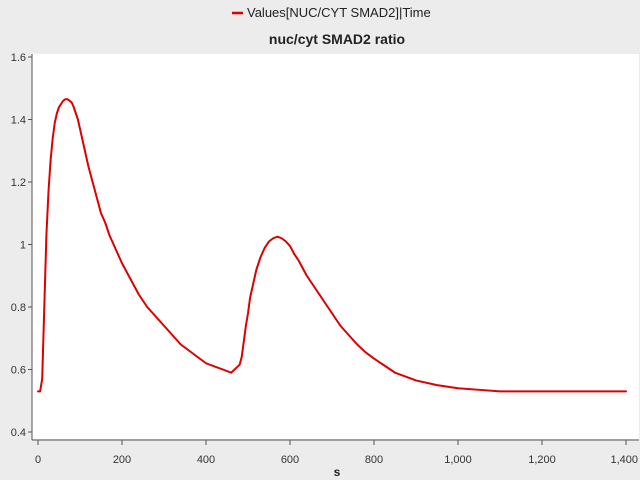 This screenshot has height=480, width=640. What do you see at coordinates (339, 12) in the screenshot?
I see `legend-label-values-nuc-cyt-smad2: Values[NUC/CYT SMAD2]|Time` at bounding box center [339, 12].